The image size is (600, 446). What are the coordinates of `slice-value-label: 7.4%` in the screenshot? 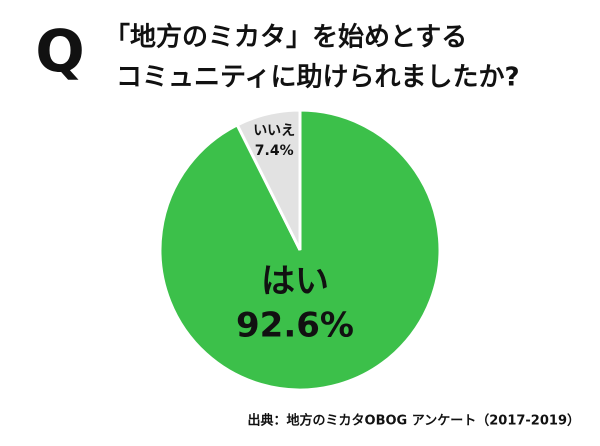 It's located at (274, 151).